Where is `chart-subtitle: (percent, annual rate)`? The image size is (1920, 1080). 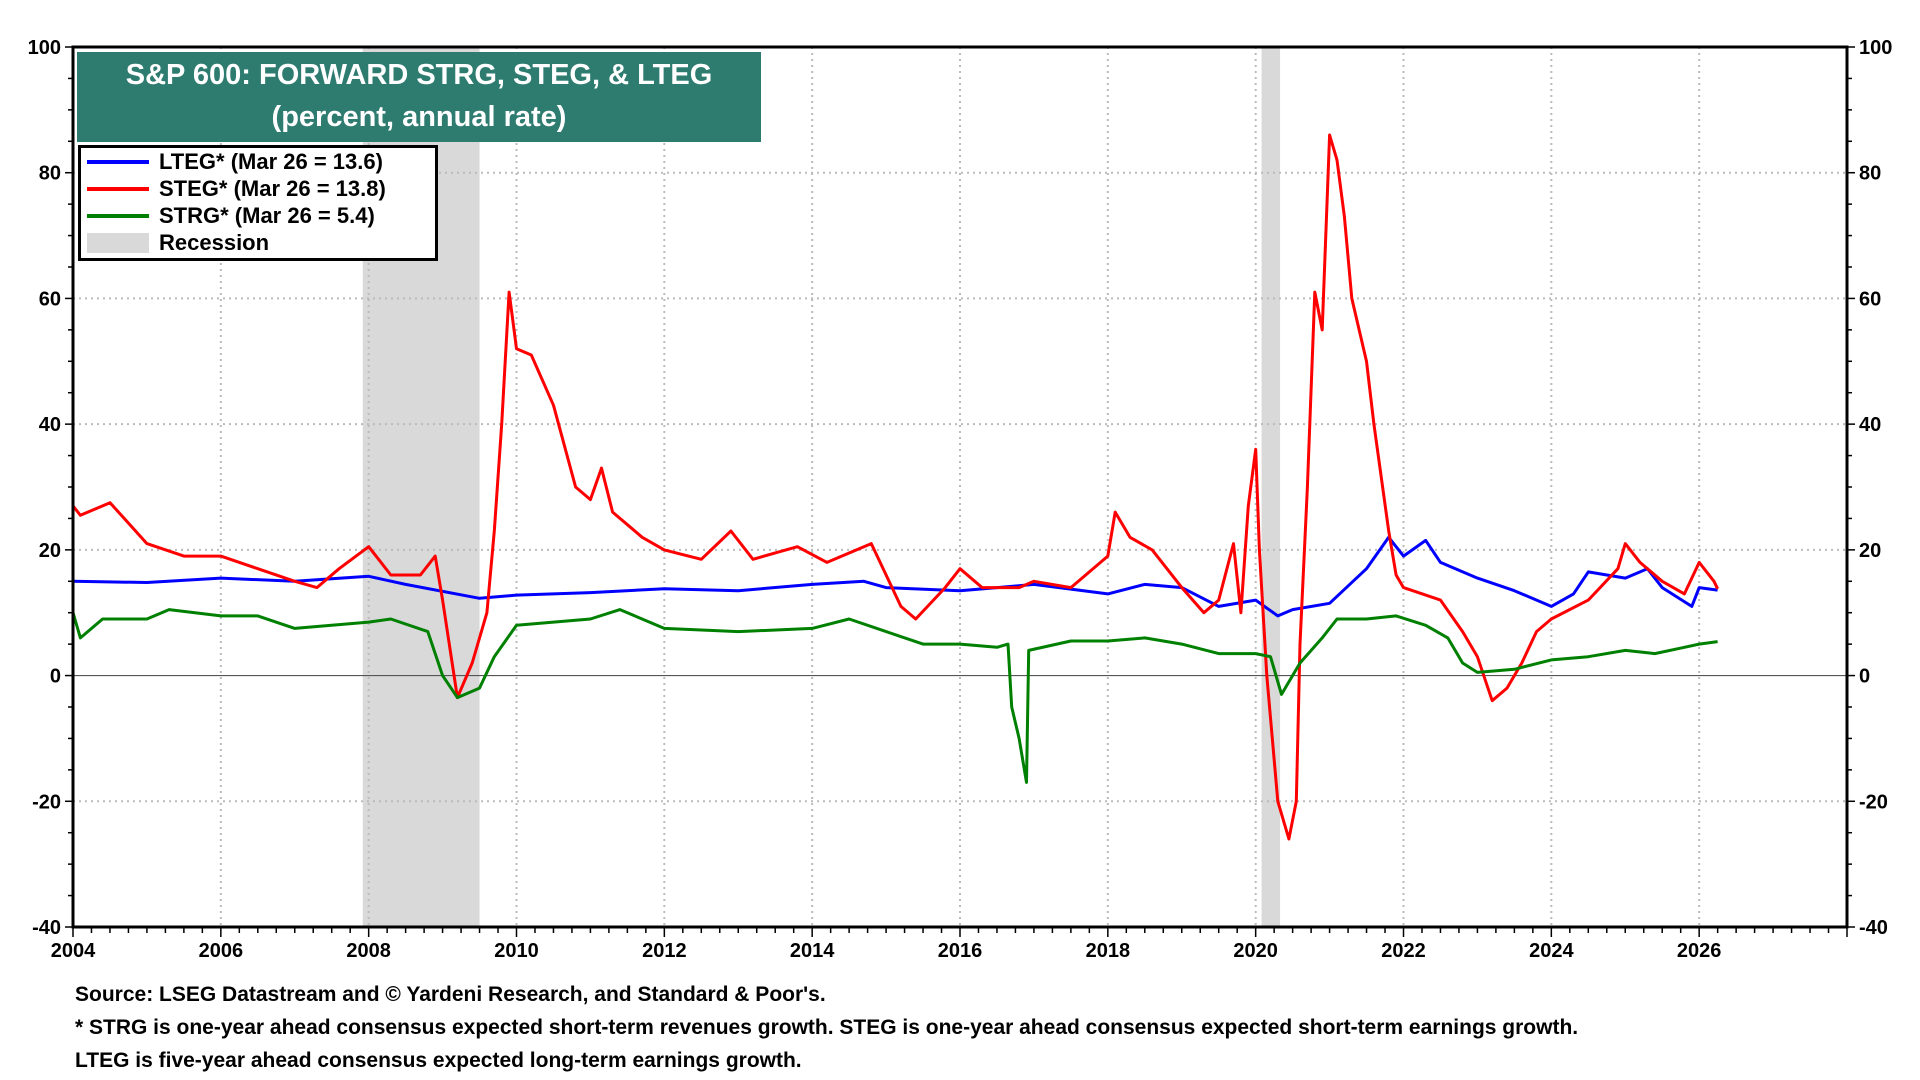
chart-subtitle: (percent, annual rate) is located at coordinates (419, 117).